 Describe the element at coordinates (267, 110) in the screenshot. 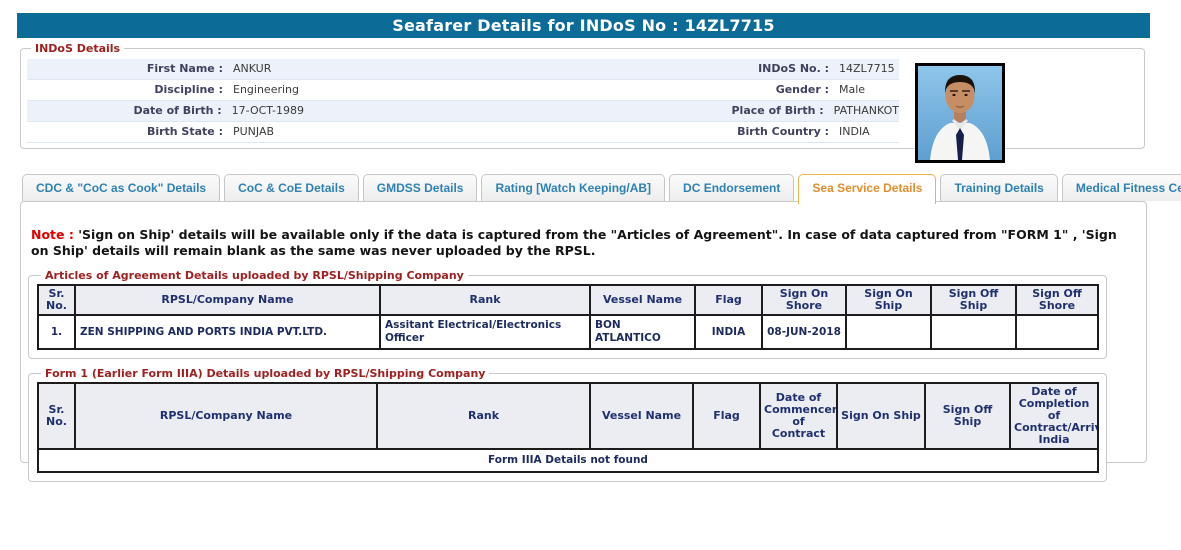

I see `field-value: 17-OCT-1989` at that location.